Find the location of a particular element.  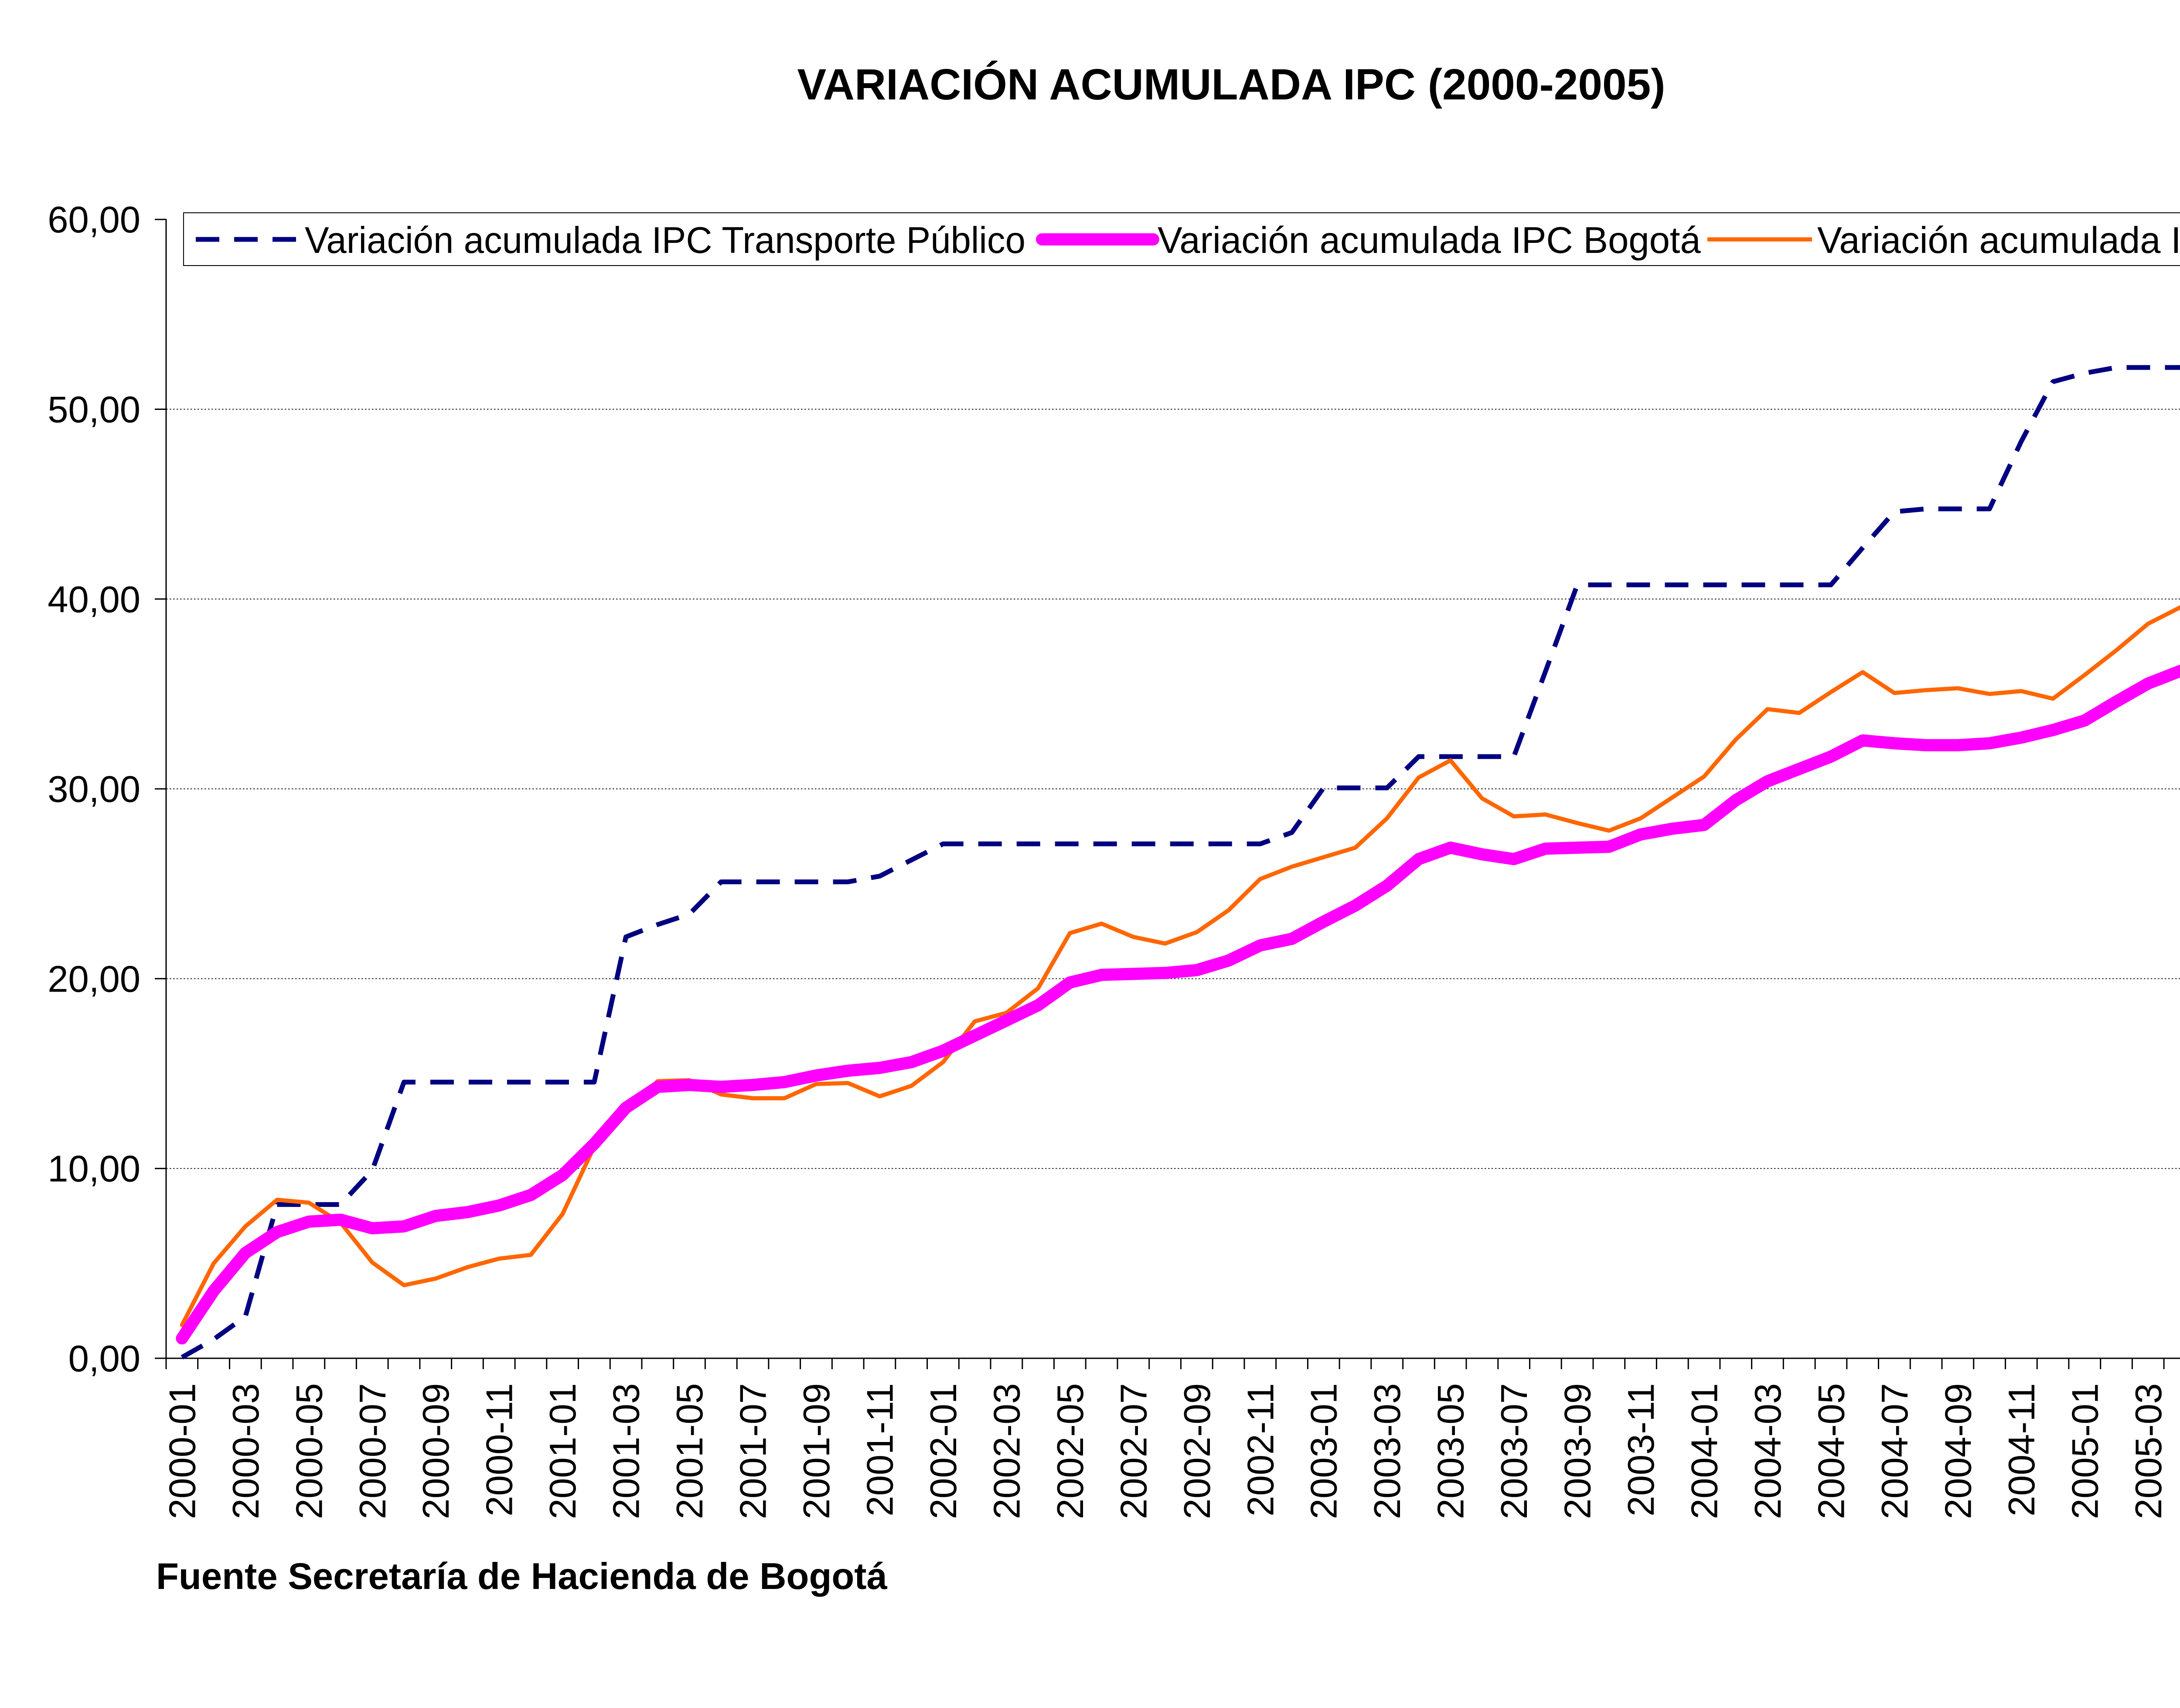

svg-text: 10,00 is located at coordinates (94, 1169).